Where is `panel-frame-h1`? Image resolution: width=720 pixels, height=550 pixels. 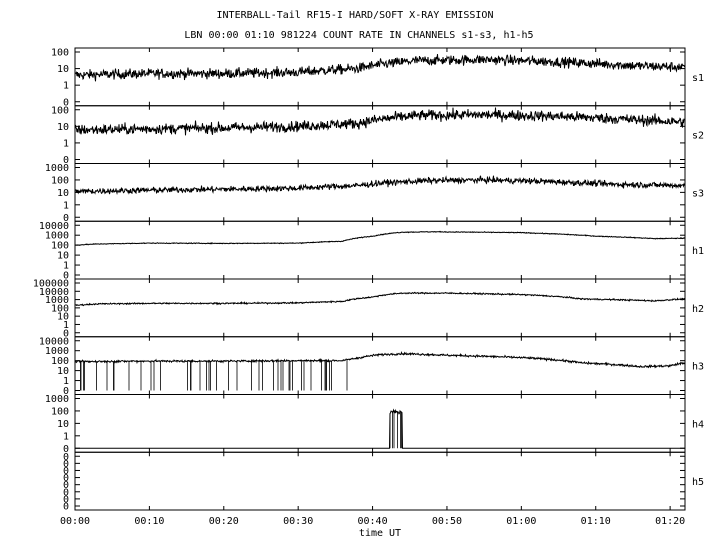 panel-frame-h1 is located at coordinates (380, 250).